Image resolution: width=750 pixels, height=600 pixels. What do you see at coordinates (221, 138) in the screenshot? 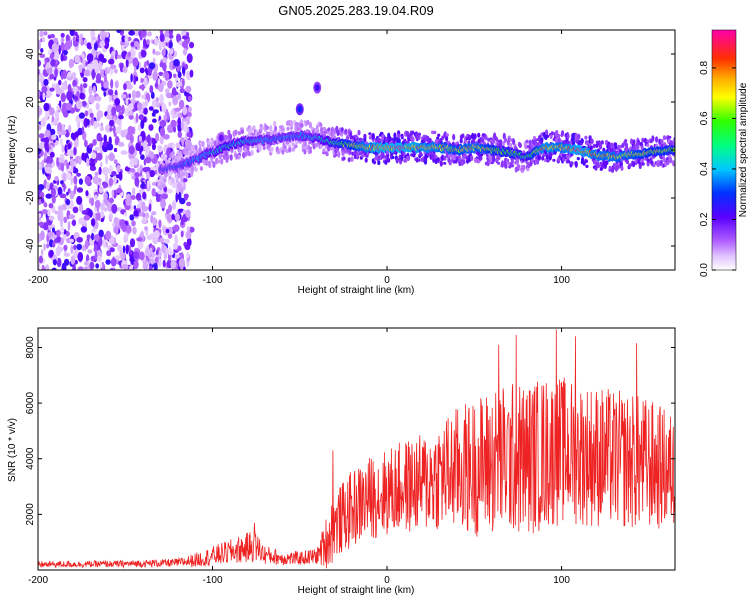
I see `isolated-blob-core` at bounding box center [221, 138].